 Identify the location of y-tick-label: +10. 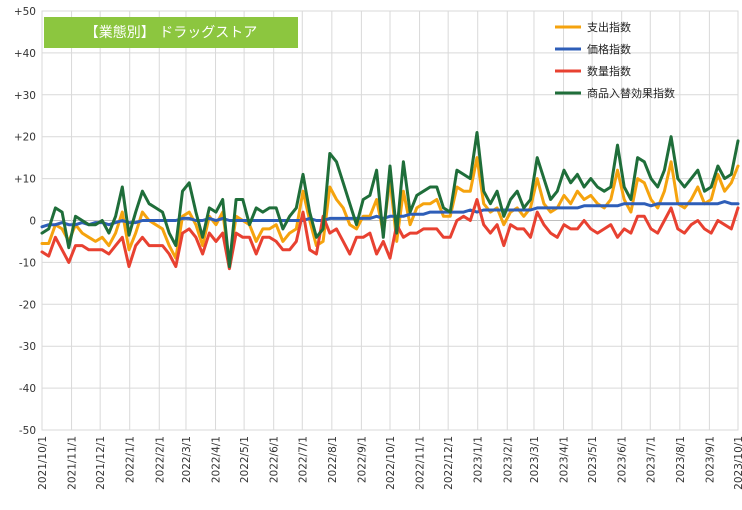
(25, 180).